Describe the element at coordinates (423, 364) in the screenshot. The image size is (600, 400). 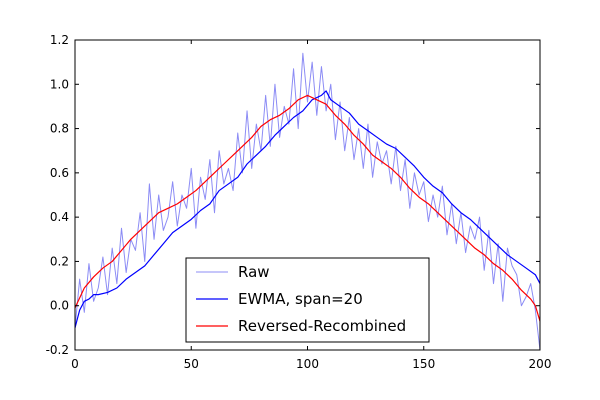
I see `x-tick-label: 150` at that location.